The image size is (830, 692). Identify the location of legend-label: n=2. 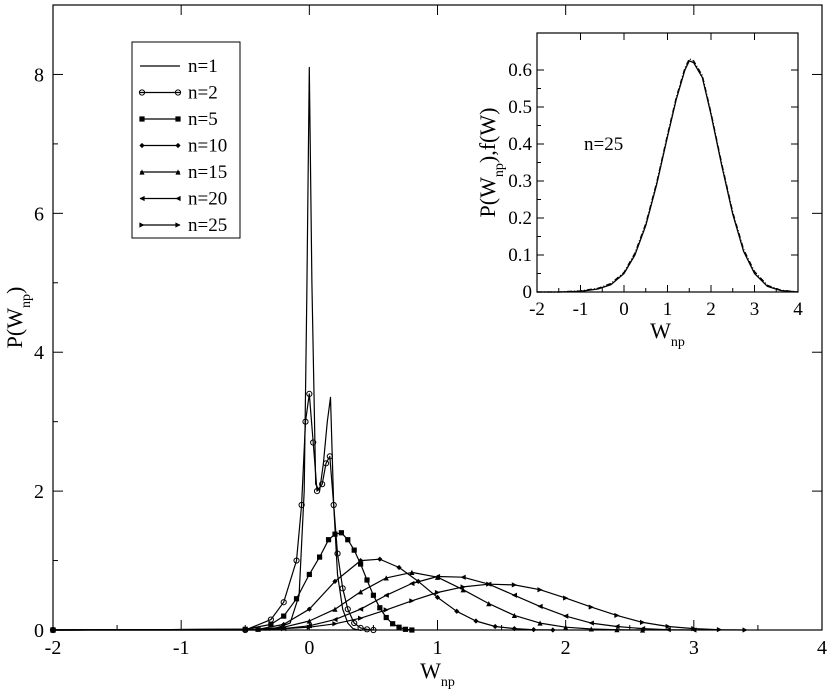
(203, 93).